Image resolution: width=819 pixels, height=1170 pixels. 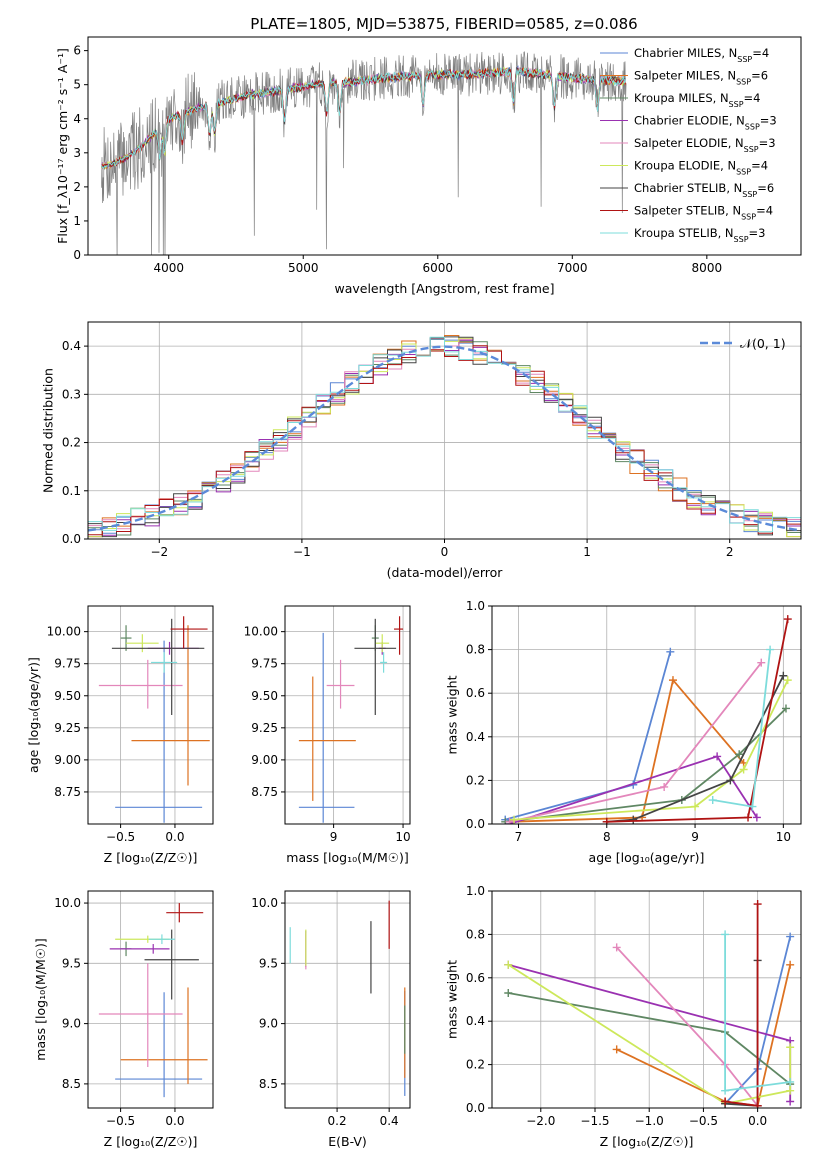 What do you see at coordinates (704, 190) in the screenshot?
I see `legend-entry: Chabrier STELIB, NSSP=6` at bounding box center [704, 190].